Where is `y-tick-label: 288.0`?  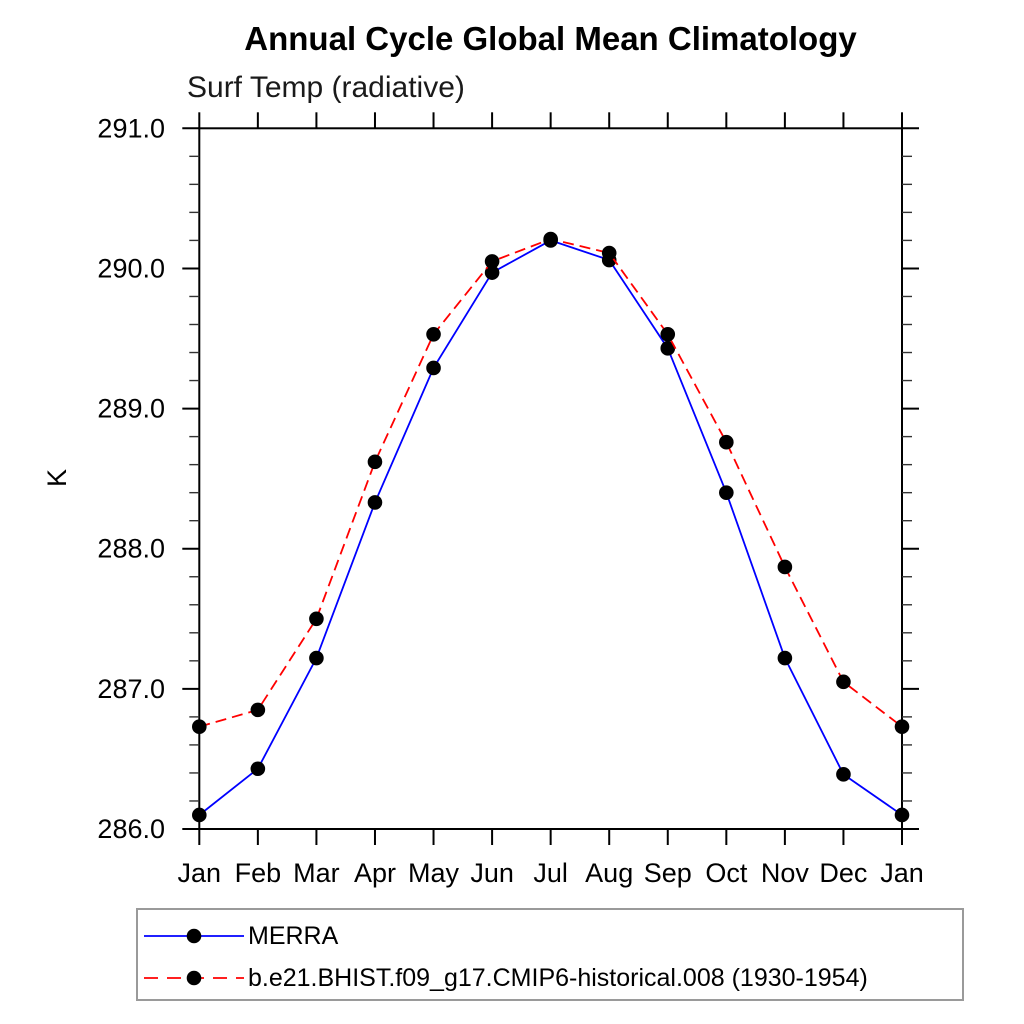 y-tick-label: 288.0 is located at coordinates (131, 549).